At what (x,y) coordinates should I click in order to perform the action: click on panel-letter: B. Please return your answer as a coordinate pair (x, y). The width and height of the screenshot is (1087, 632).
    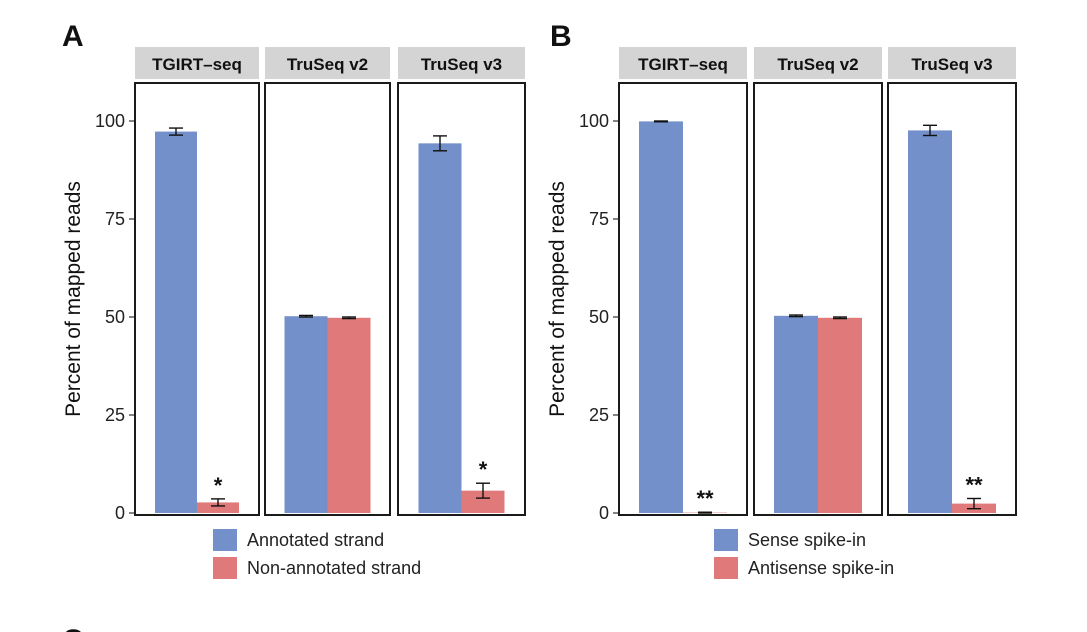
    Looking at the image, I should click on (561, 36).